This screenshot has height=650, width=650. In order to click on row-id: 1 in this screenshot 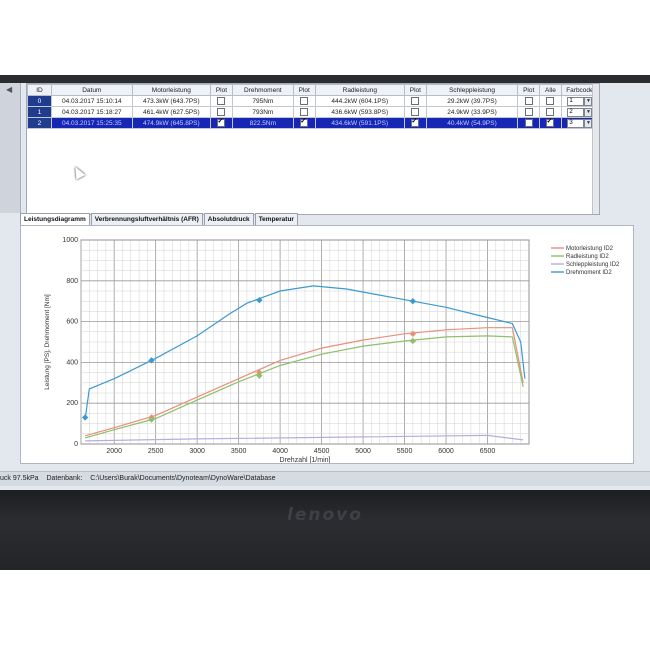, I will do `click(39, 112)`.